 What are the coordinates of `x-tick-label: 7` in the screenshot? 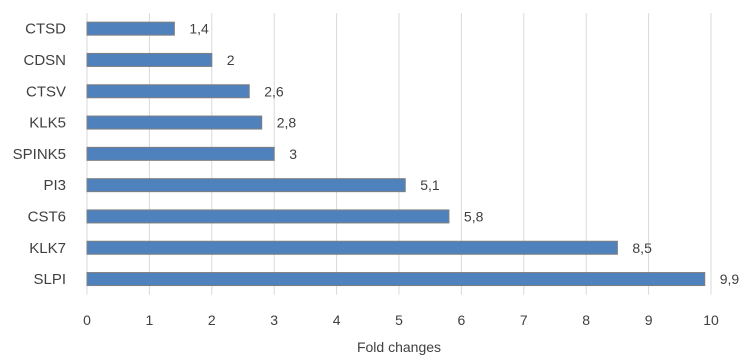 It's located at (524, 320).